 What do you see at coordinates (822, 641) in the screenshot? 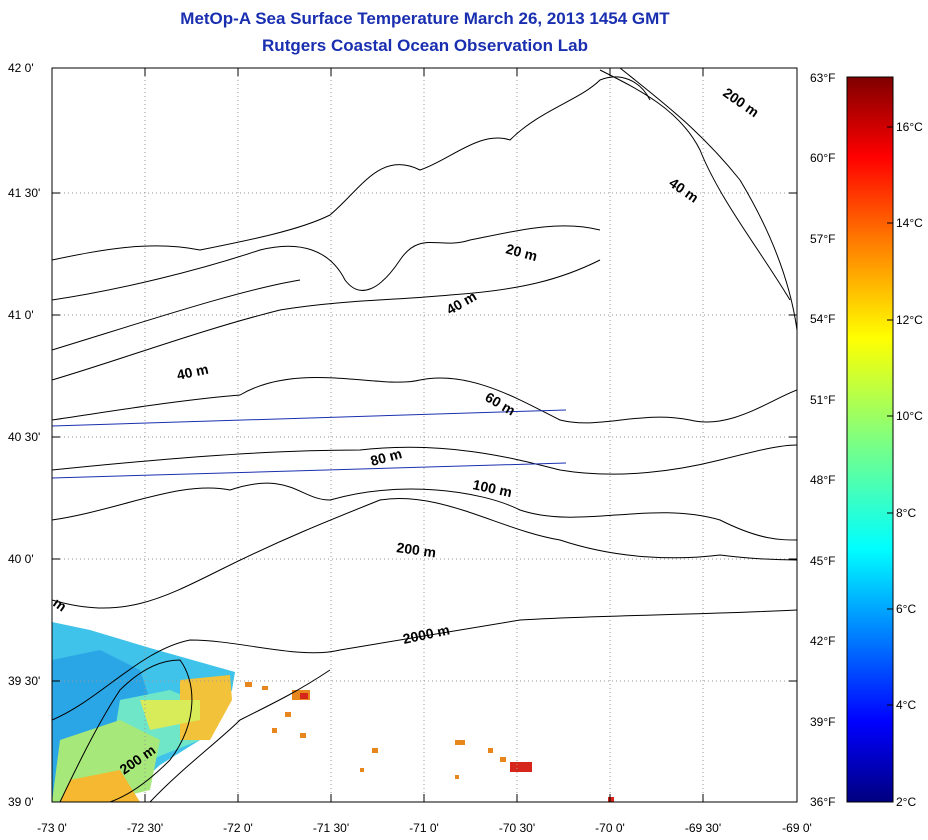
I see `fahrenheit-label: 42°F` at bounding box center [822, 641].